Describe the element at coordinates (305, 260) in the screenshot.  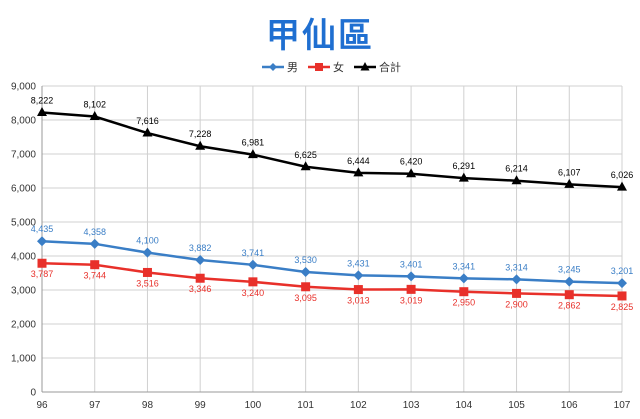
I see `data-label: 3,530` at that location.